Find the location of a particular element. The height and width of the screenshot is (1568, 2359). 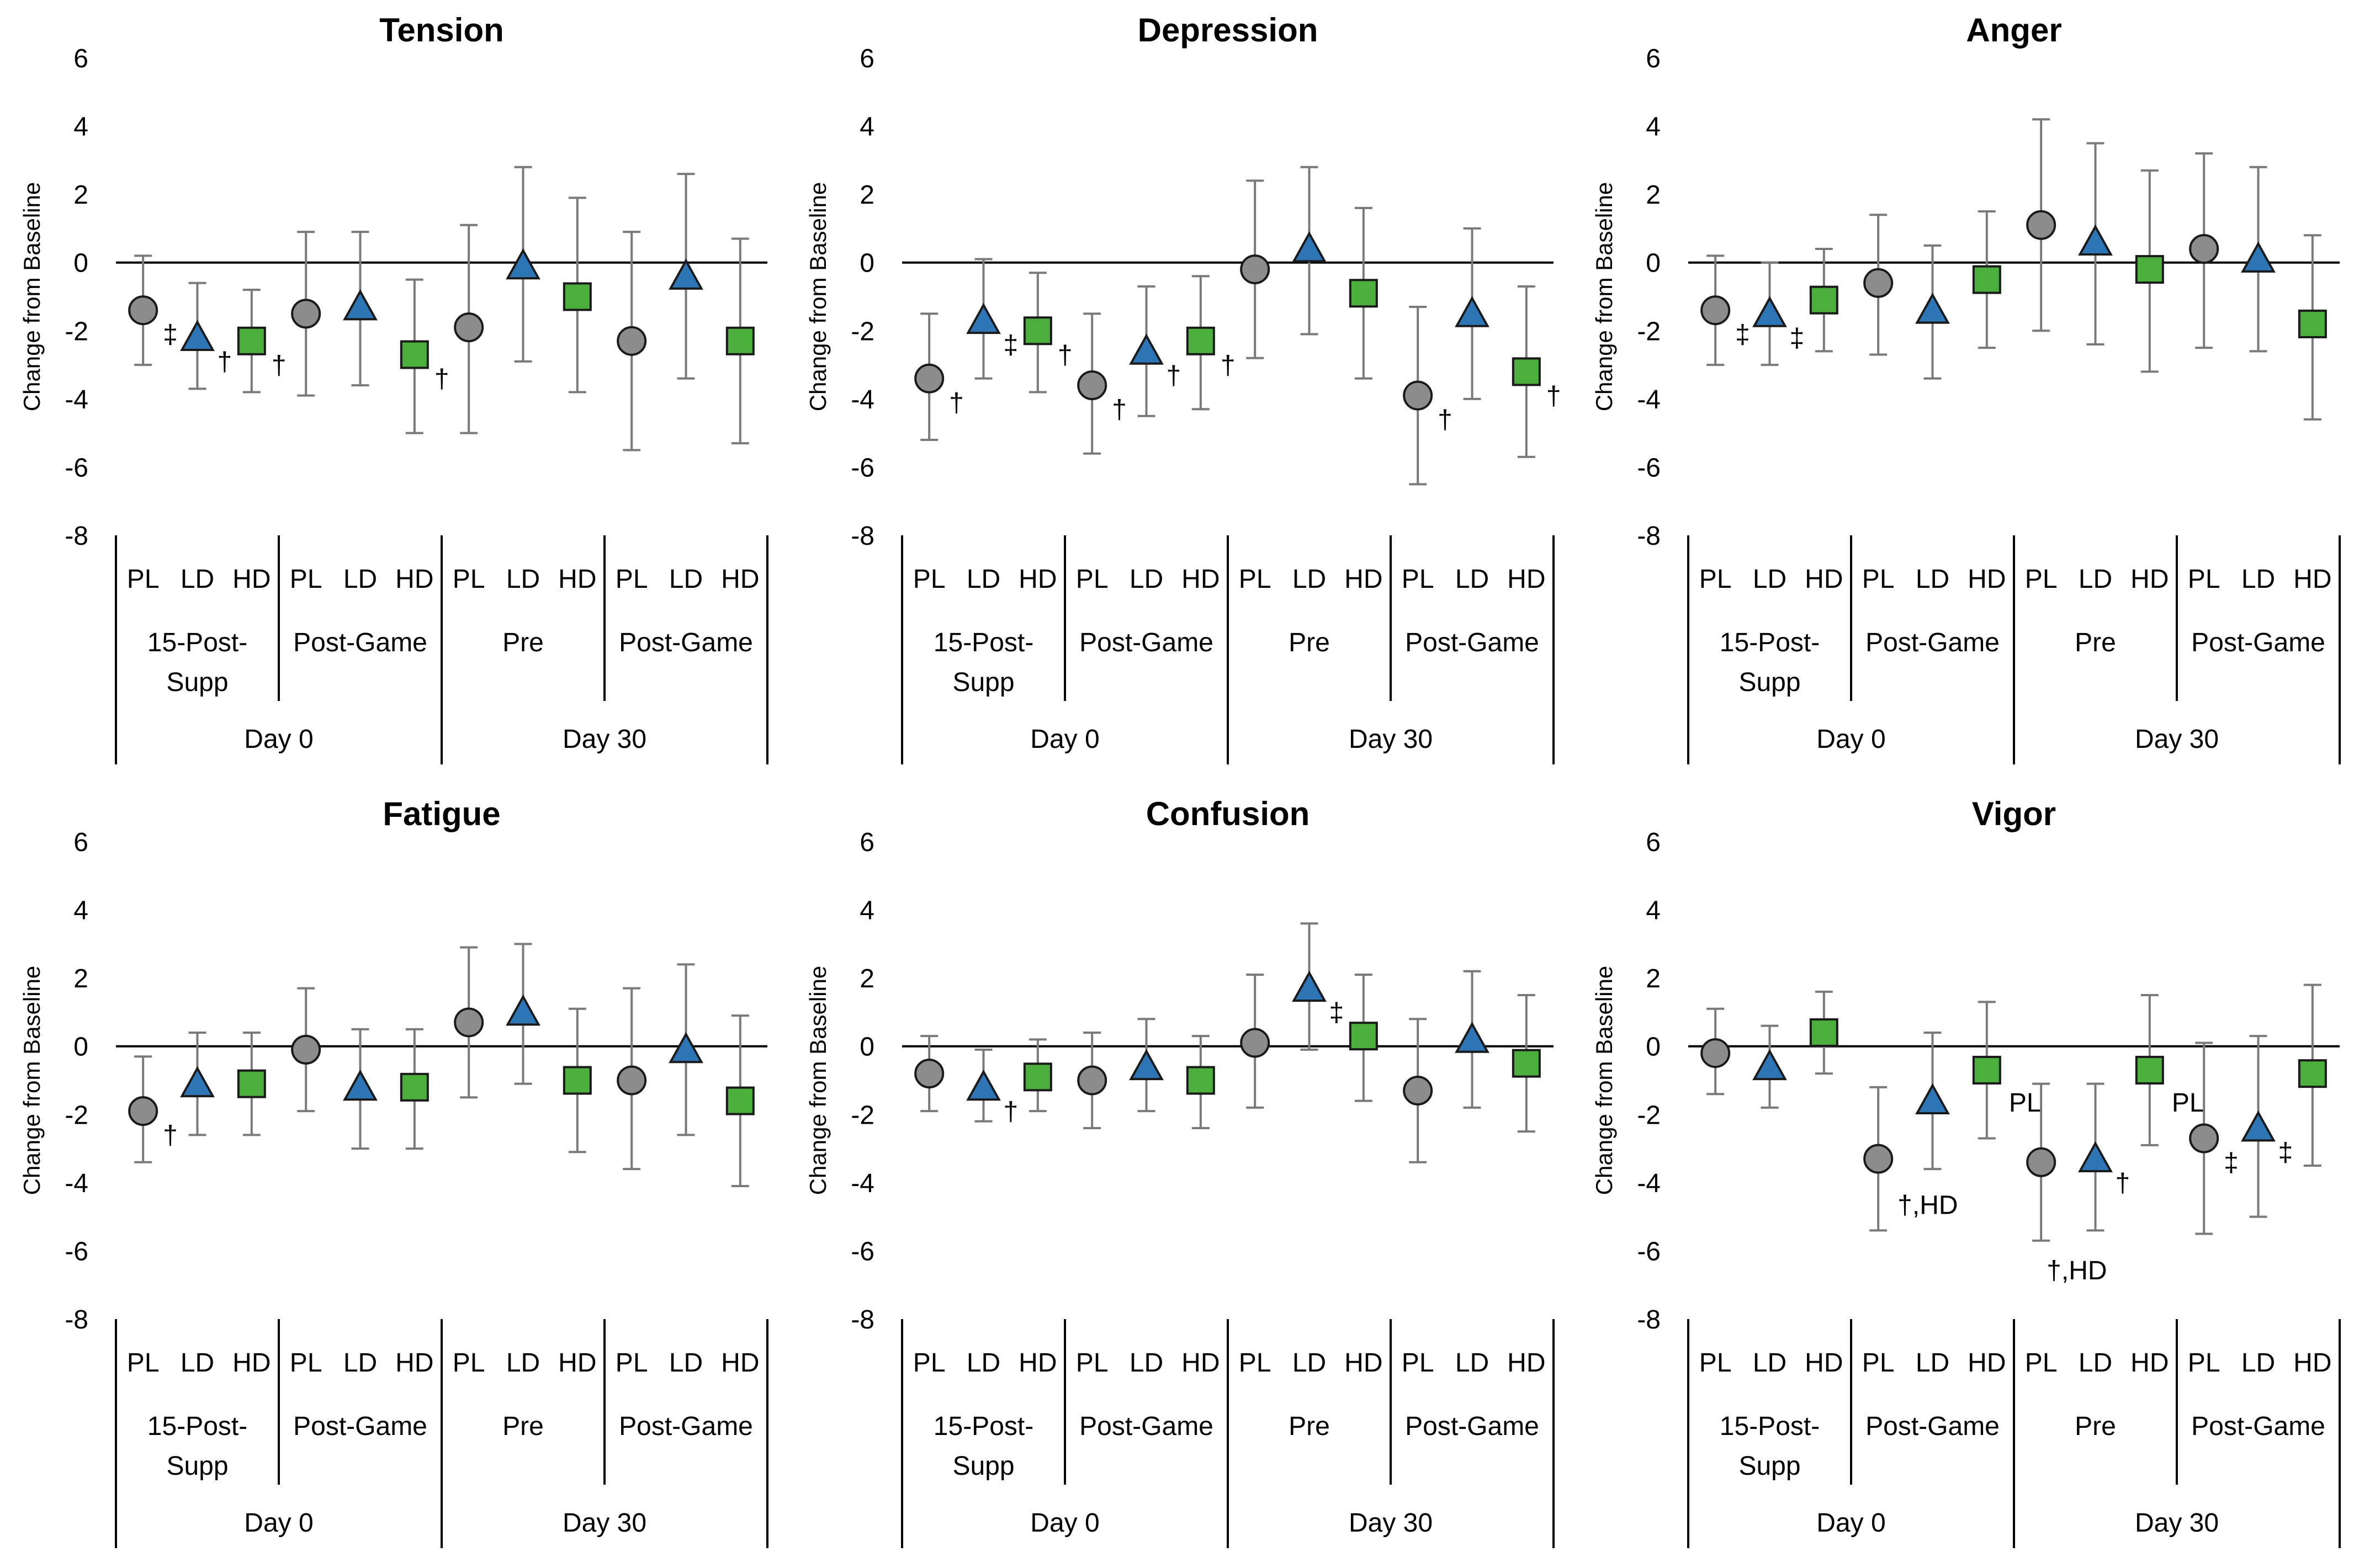

y-tick-label: -4 is located at coordinates (76, 400).